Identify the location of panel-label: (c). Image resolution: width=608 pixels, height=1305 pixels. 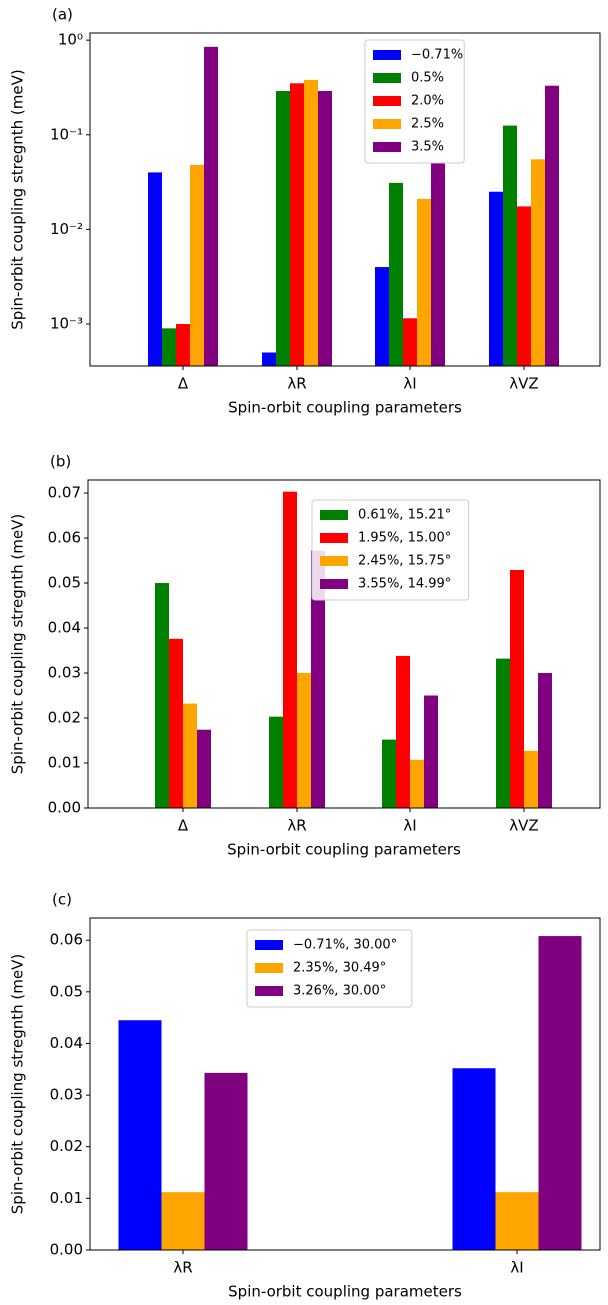
(62, 900).